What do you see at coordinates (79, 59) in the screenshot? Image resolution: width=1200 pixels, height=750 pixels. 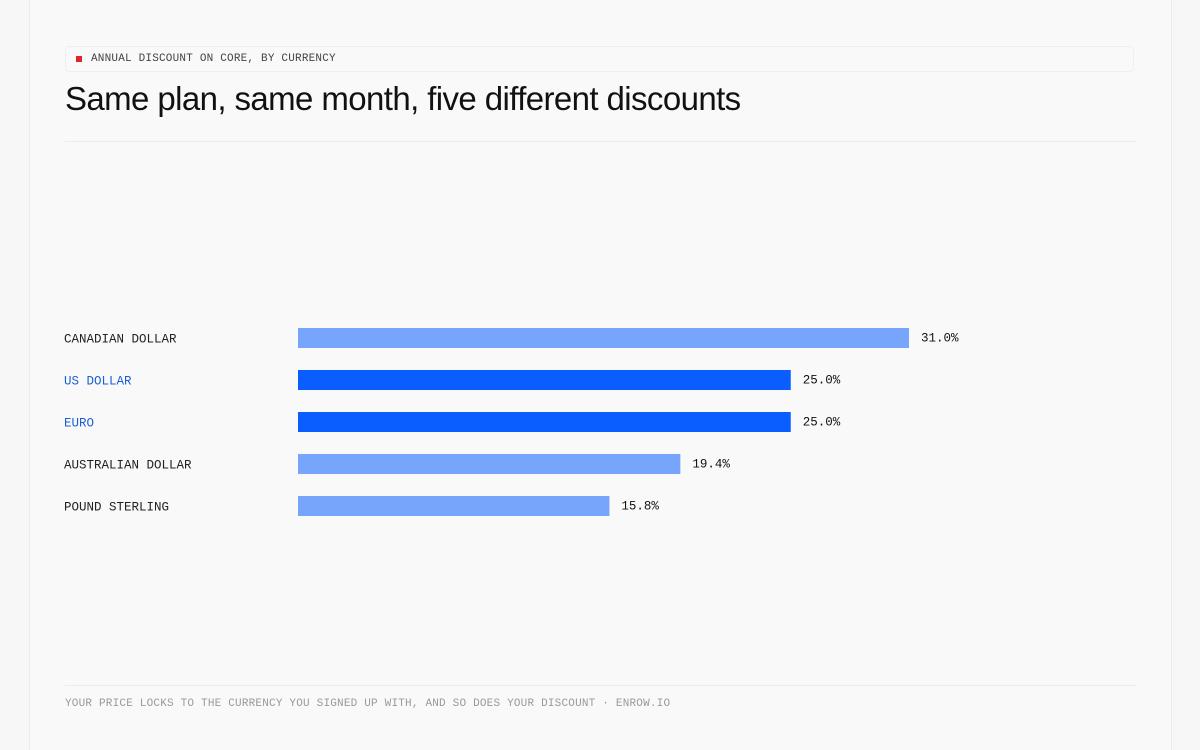 I see `kicker-dot` at bounding box center [79, 59].